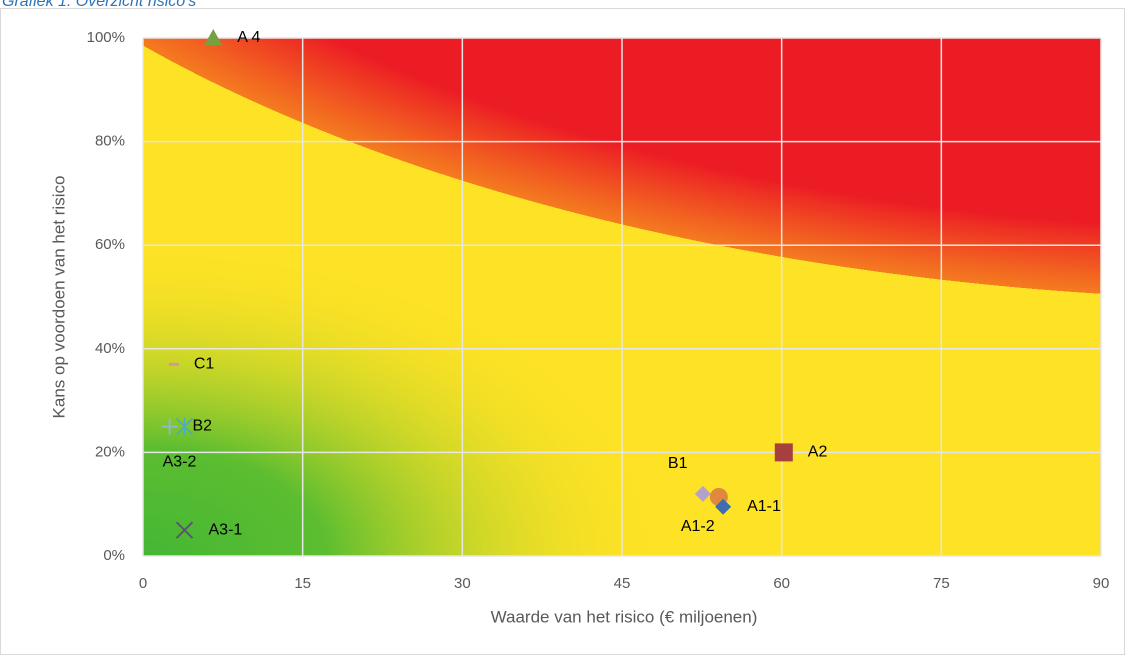 This screenshot has height=655, width=1125. Describe the element at coordinates (622, 583) in the screenshot. I see `x-tick-label: 45` at that location.